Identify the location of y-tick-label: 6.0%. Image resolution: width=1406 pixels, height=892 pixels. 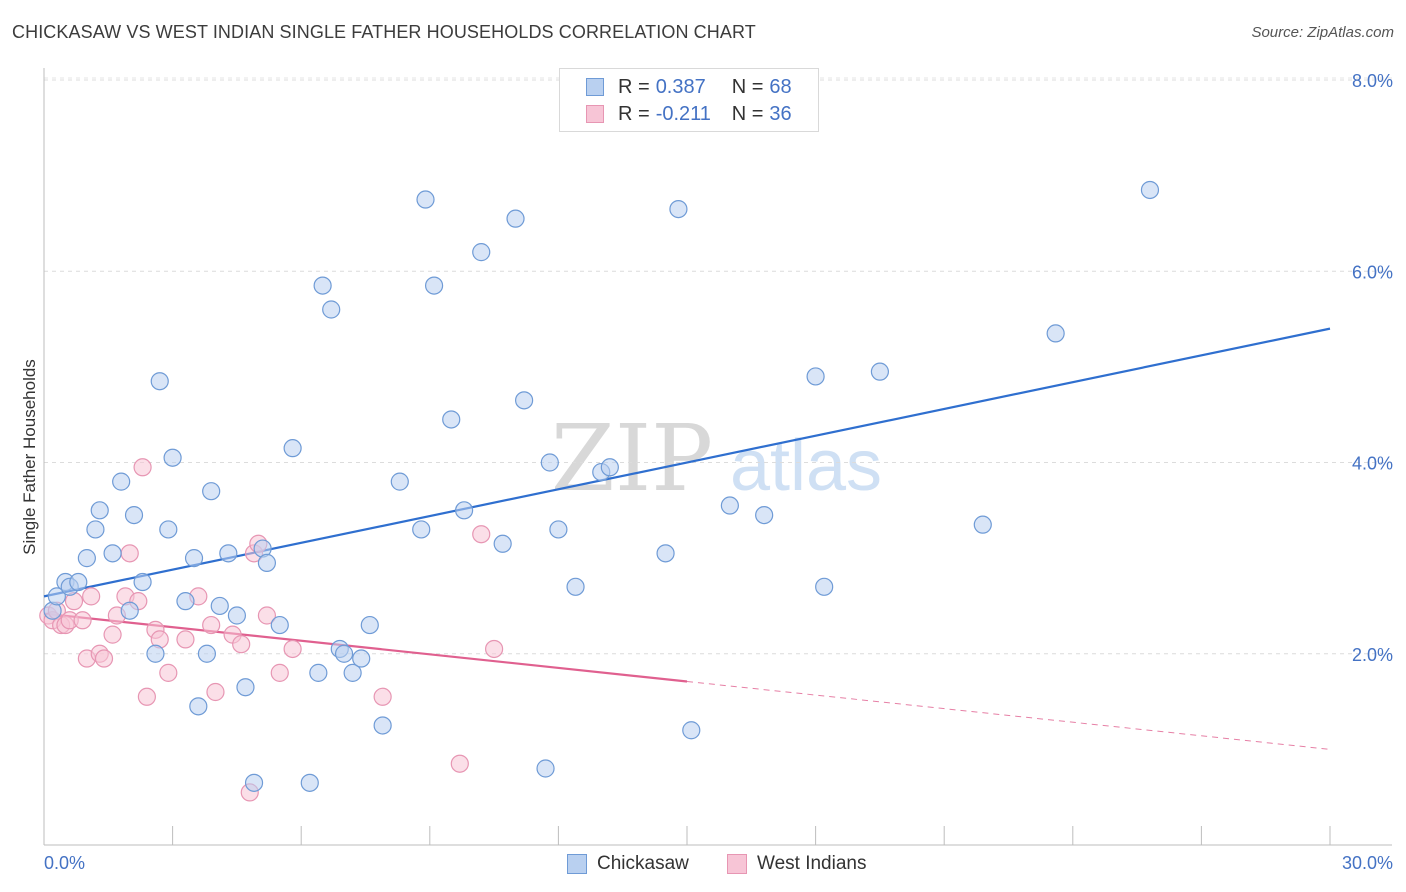
(1372, 272).